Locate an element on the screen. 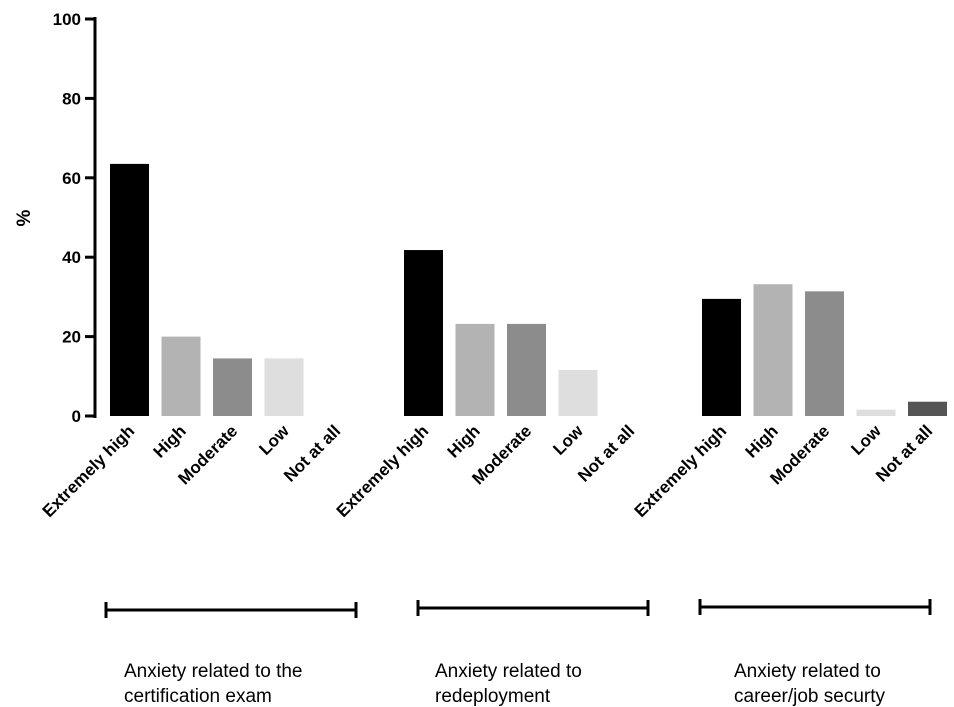  y-tick-label: 0 is located at coordinates (76, 416).